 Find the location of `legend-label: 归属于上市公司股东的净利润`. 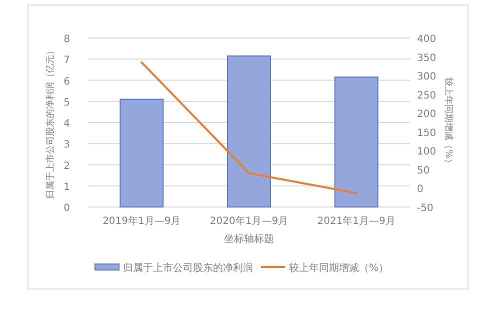

legend-label: 归属于上市公司股东的净利润 is located at coordinates (188, 268).